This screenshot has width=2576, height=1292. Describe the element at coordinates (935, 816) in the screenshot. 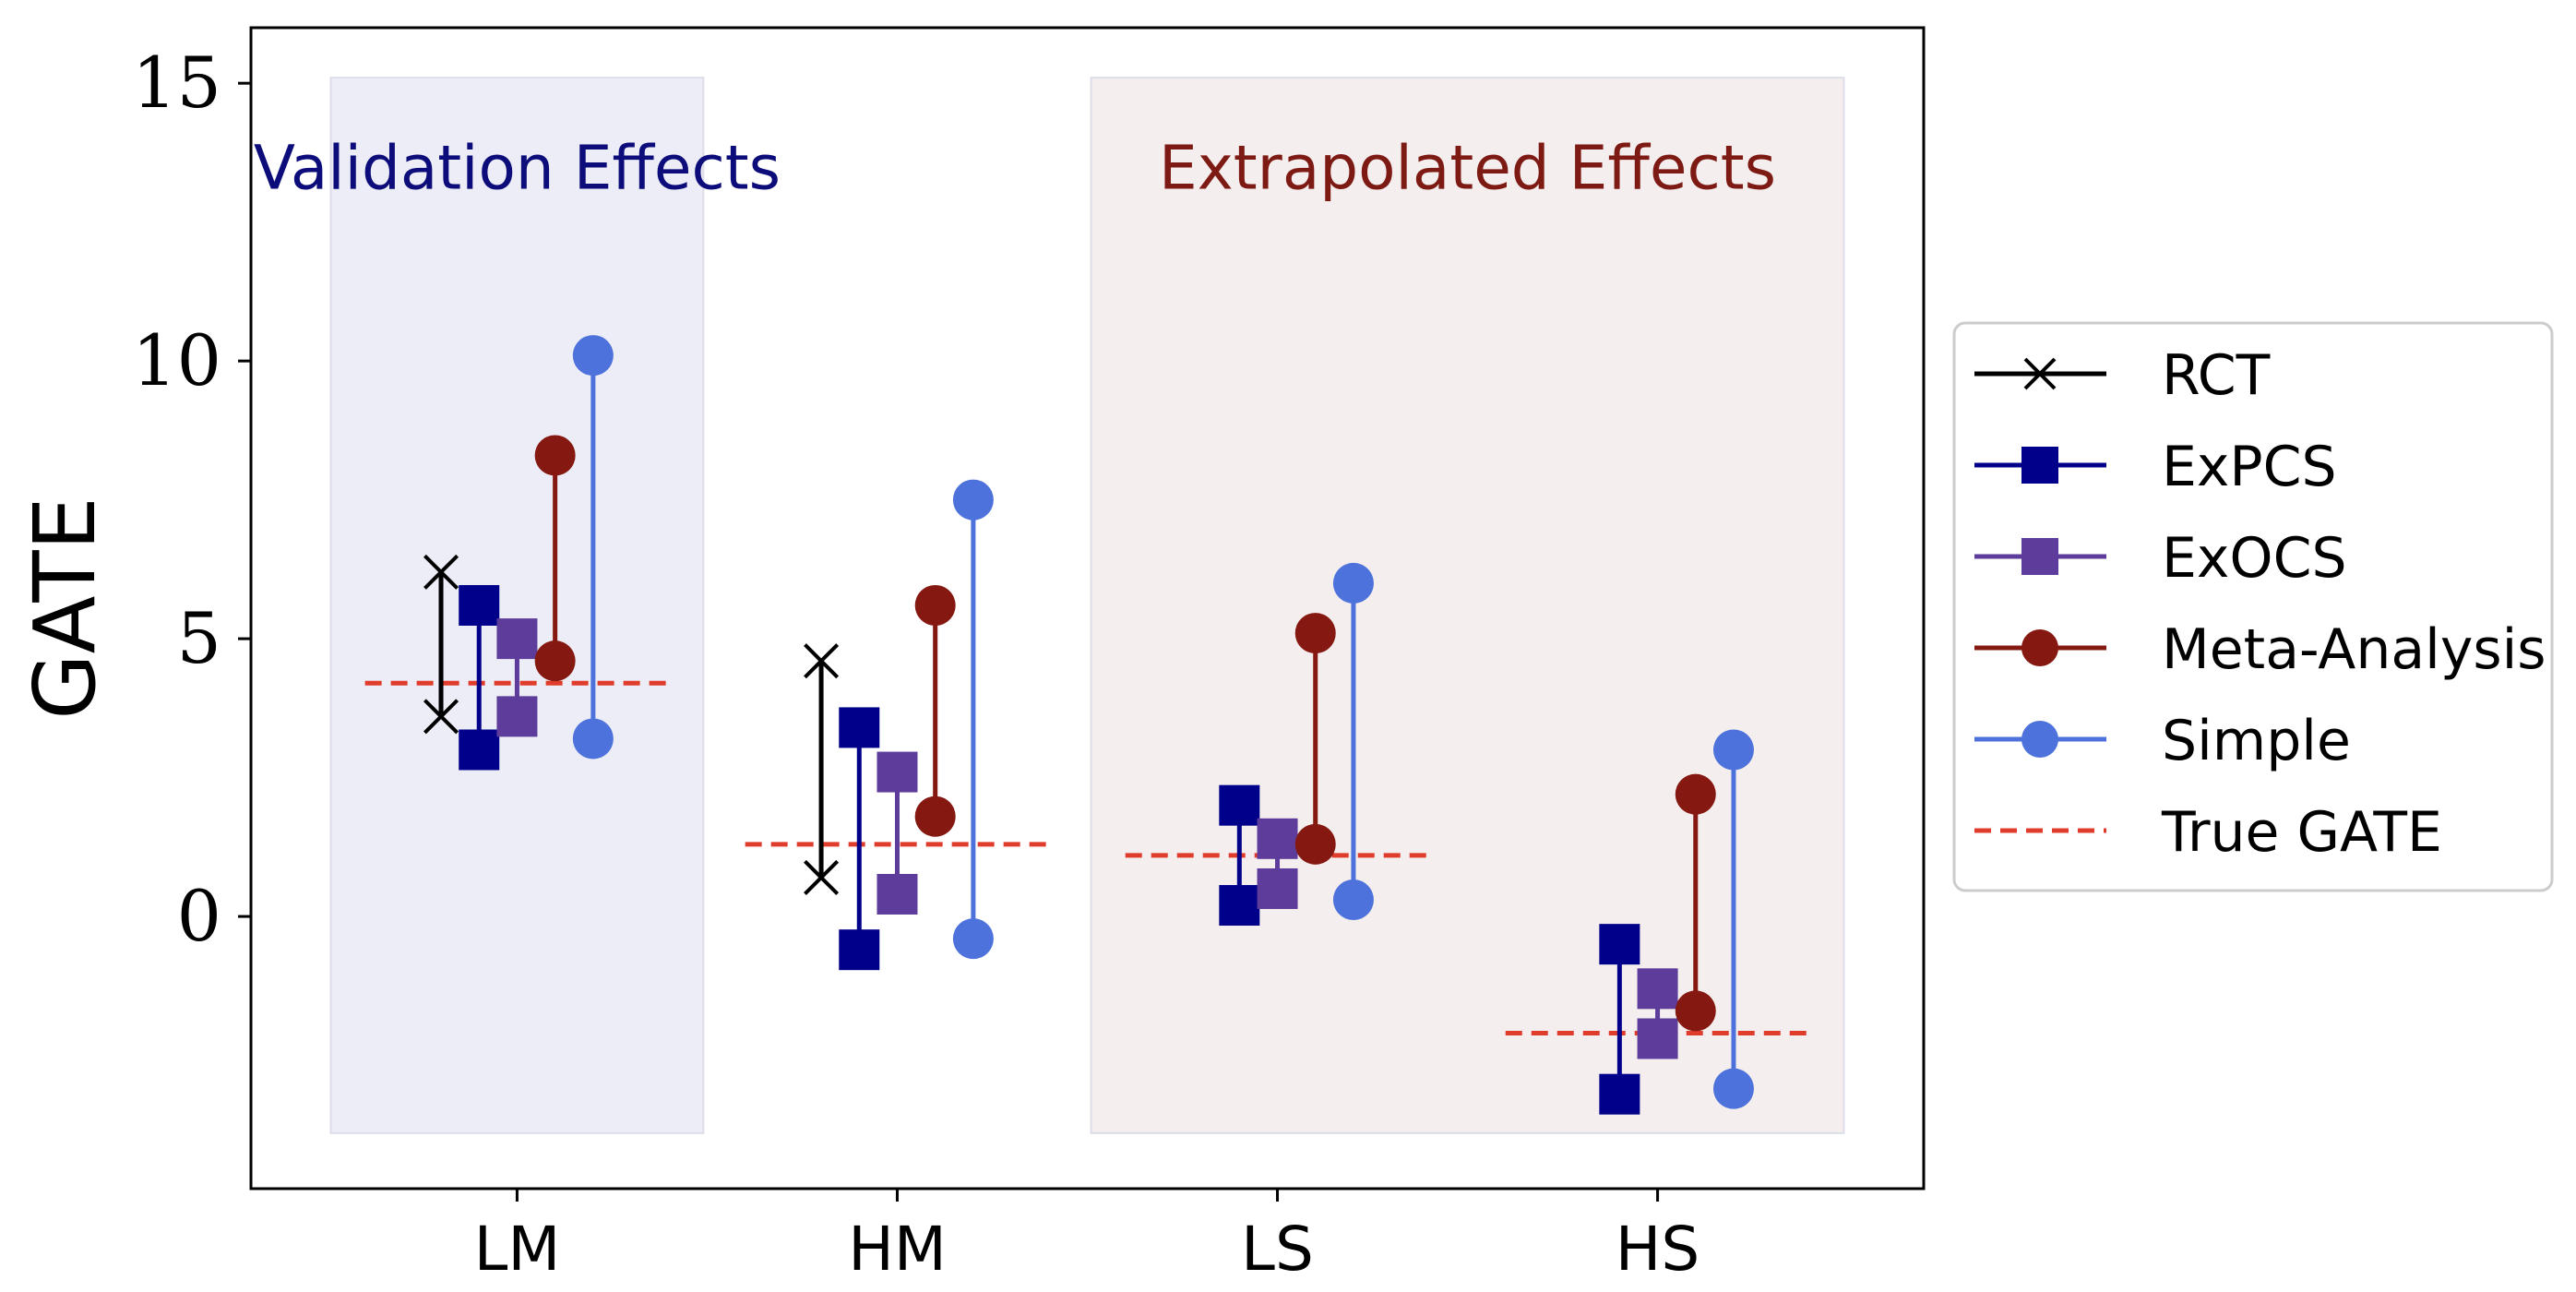

I see `meta-analysis-hm-low` at that location.